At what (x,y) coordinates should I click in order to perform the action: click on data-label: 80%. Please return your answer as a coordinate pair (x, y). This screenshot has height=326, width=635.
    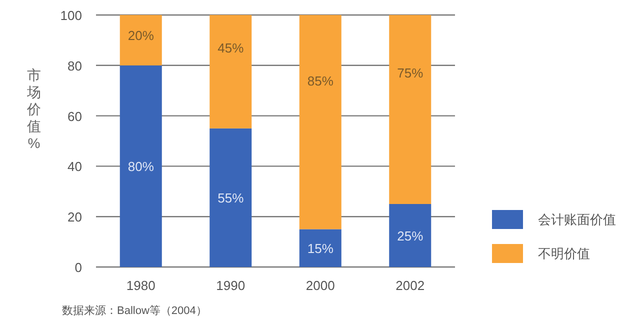
    Looking at the image, I should click on (141, 166).